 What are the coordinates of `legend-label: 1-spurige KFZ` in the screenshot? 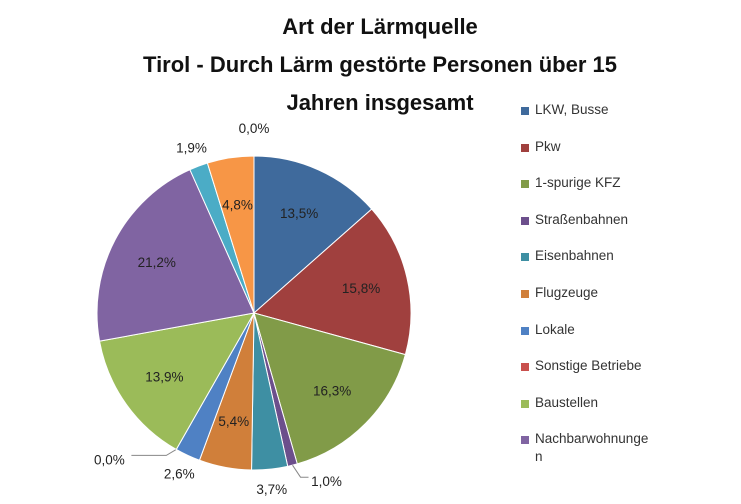 It's located at (578, 183).